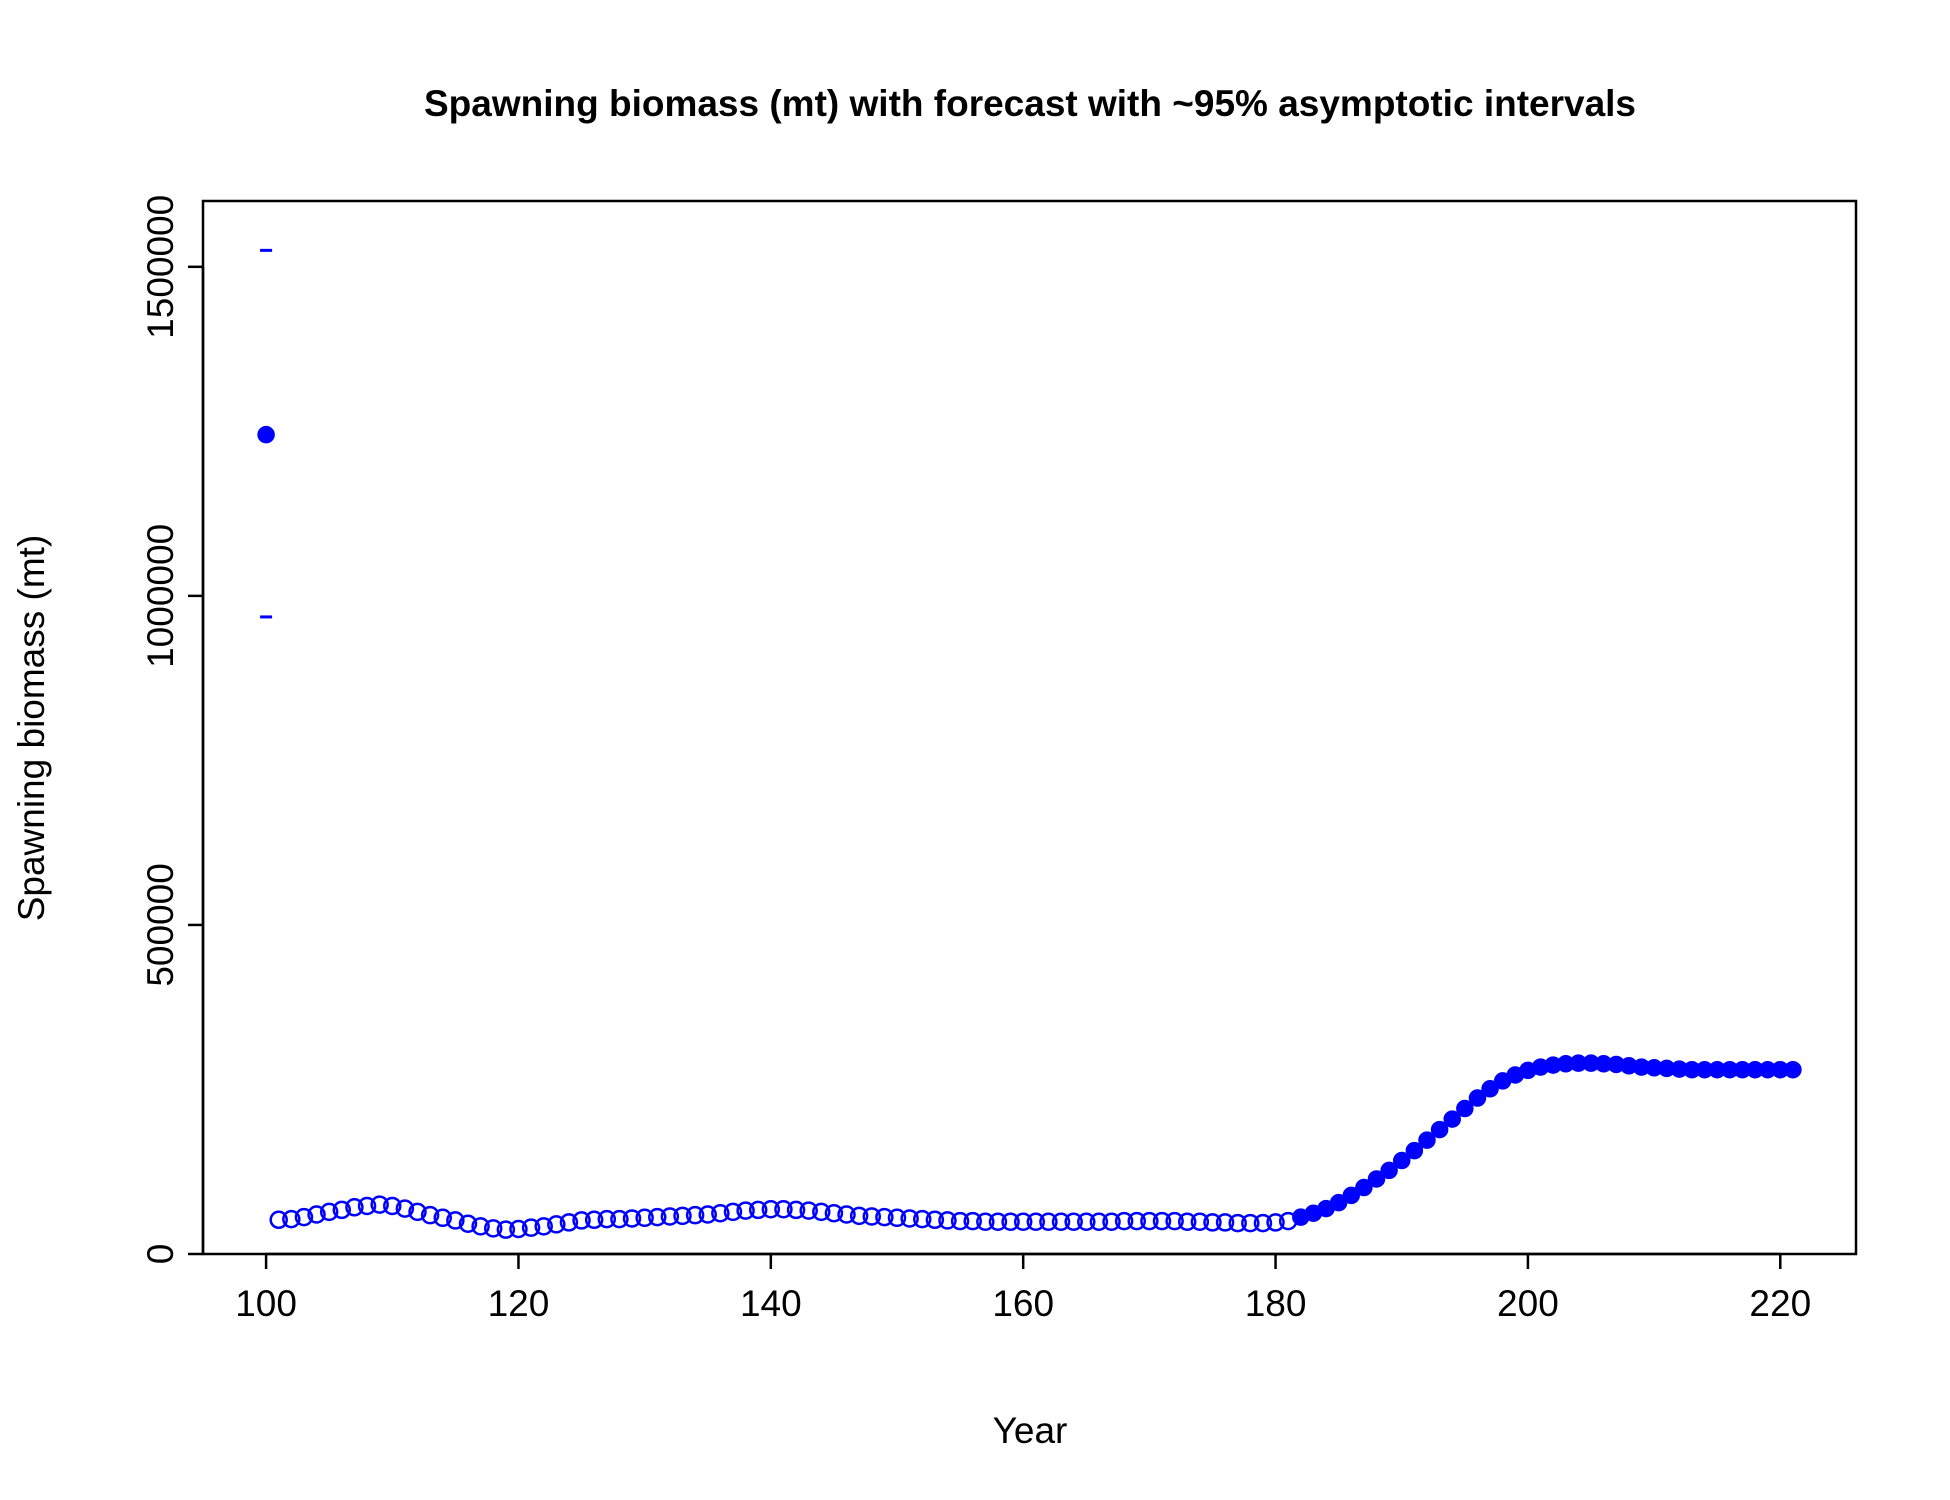 The image size is (1950, 1500). I want to click on y-tick-label: 500000, so click(160, 924).